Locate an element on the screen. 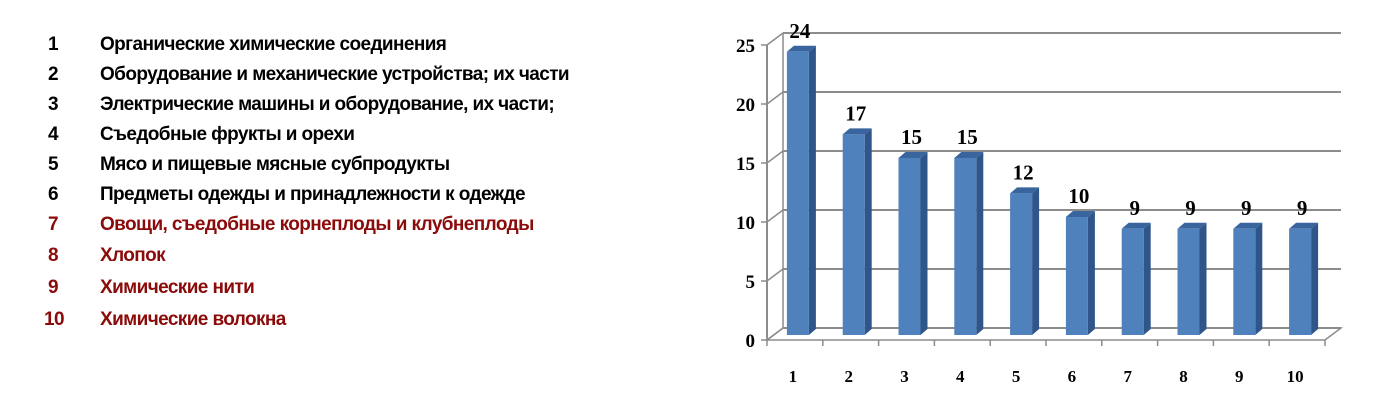 This screenshot has width=1373, height=412. legend-item-label: Мясо и пищевые мясные субпродукты is located at coordinates (275, 164).